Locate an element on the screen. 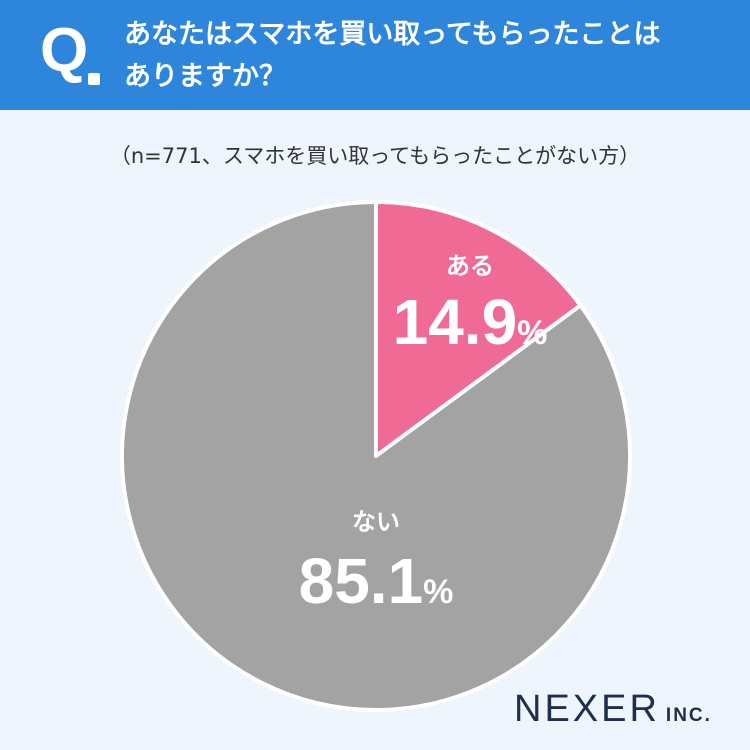 The height and width of the screenshot is (750, 750). slice-category-label: ある is located at coordinates (470, 266).